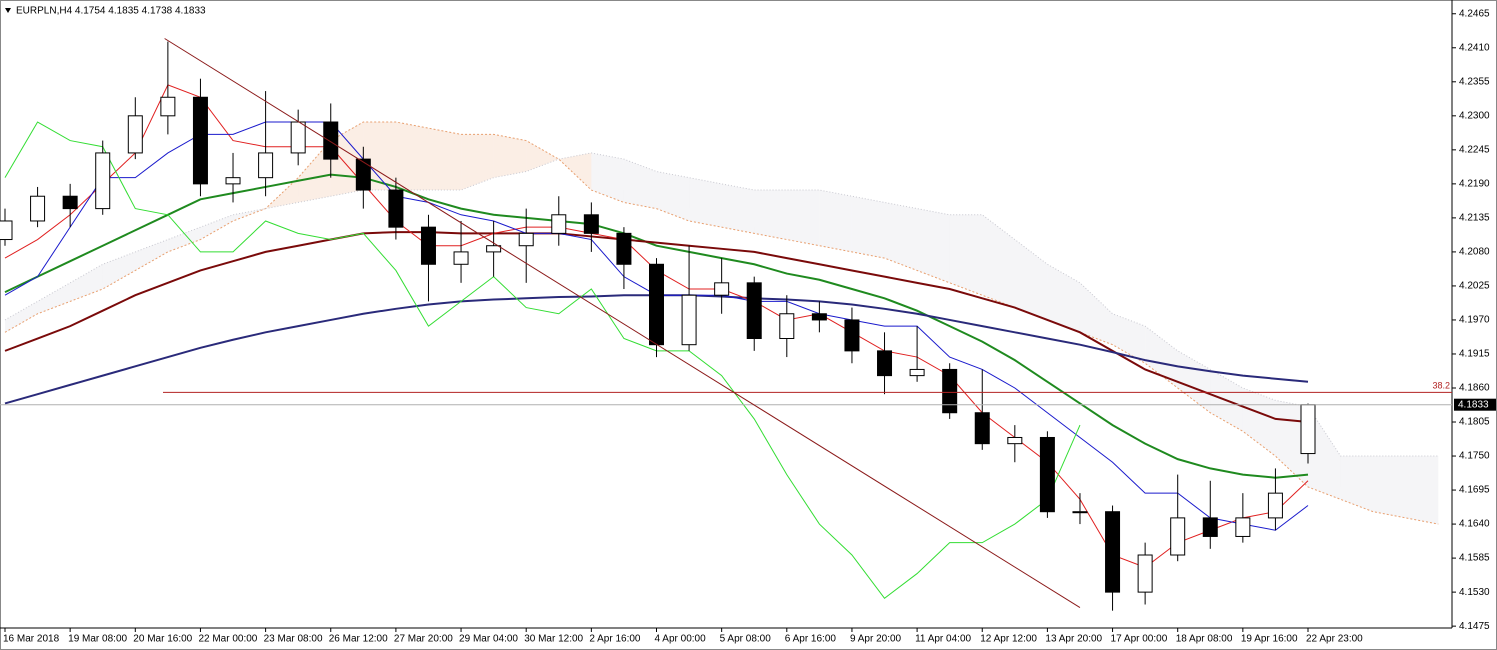 The image size is (1497, 650). What do you see at coordinates (681, 639) in the screenshot?
I see `x-tick-label: 4 Apr 00:00` at bounding box center [681, 639].